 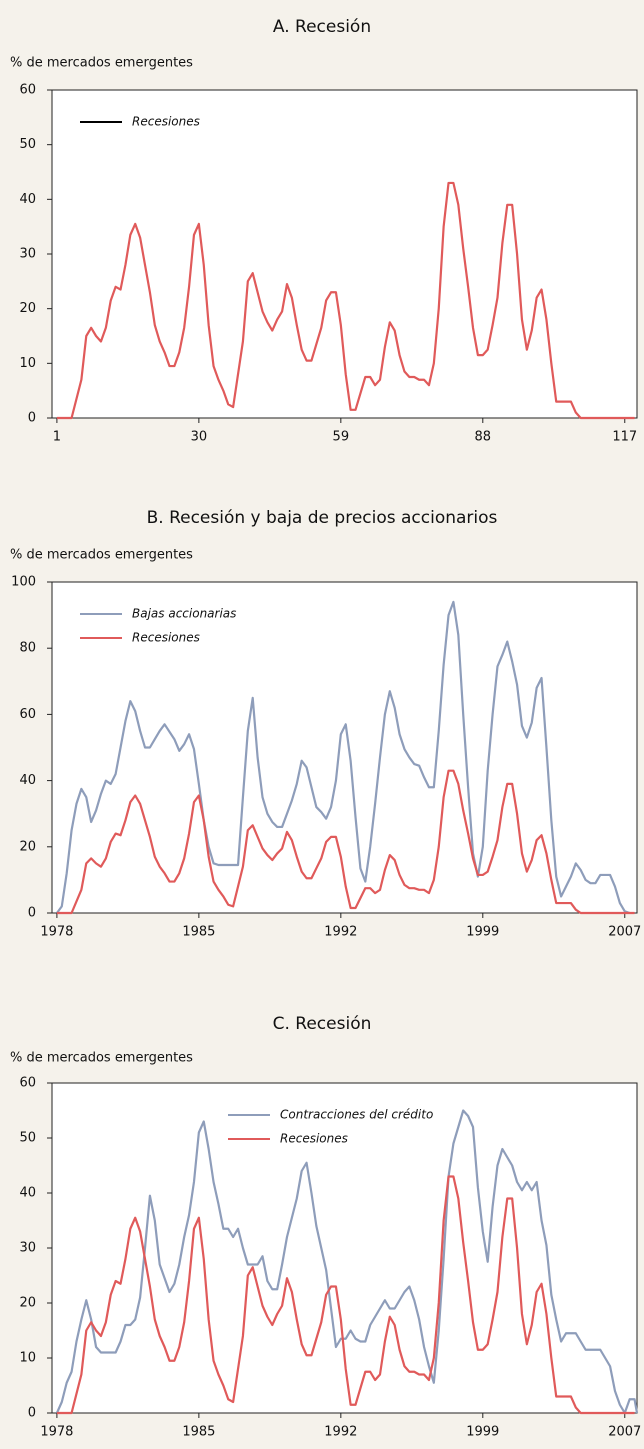 What do you see at coordinates (483, 437) in the screenshot?
I see `x-tick-label: 88` at bounding box center [483, 437].